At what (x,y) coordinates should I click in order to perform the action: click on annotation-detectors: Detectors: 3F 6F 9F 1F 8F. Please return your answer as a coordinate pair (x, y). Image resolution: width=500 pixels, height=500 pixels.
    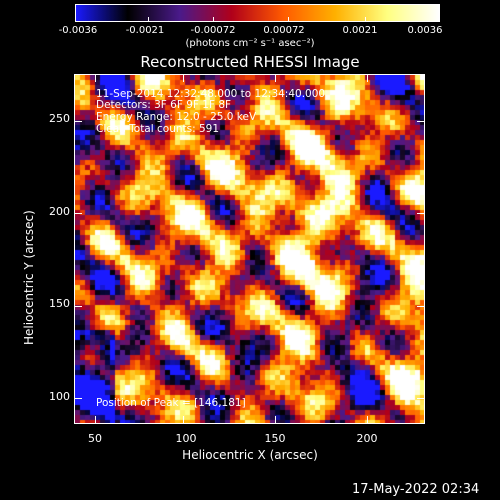
    Looking at the image, I should click on (164, 105).